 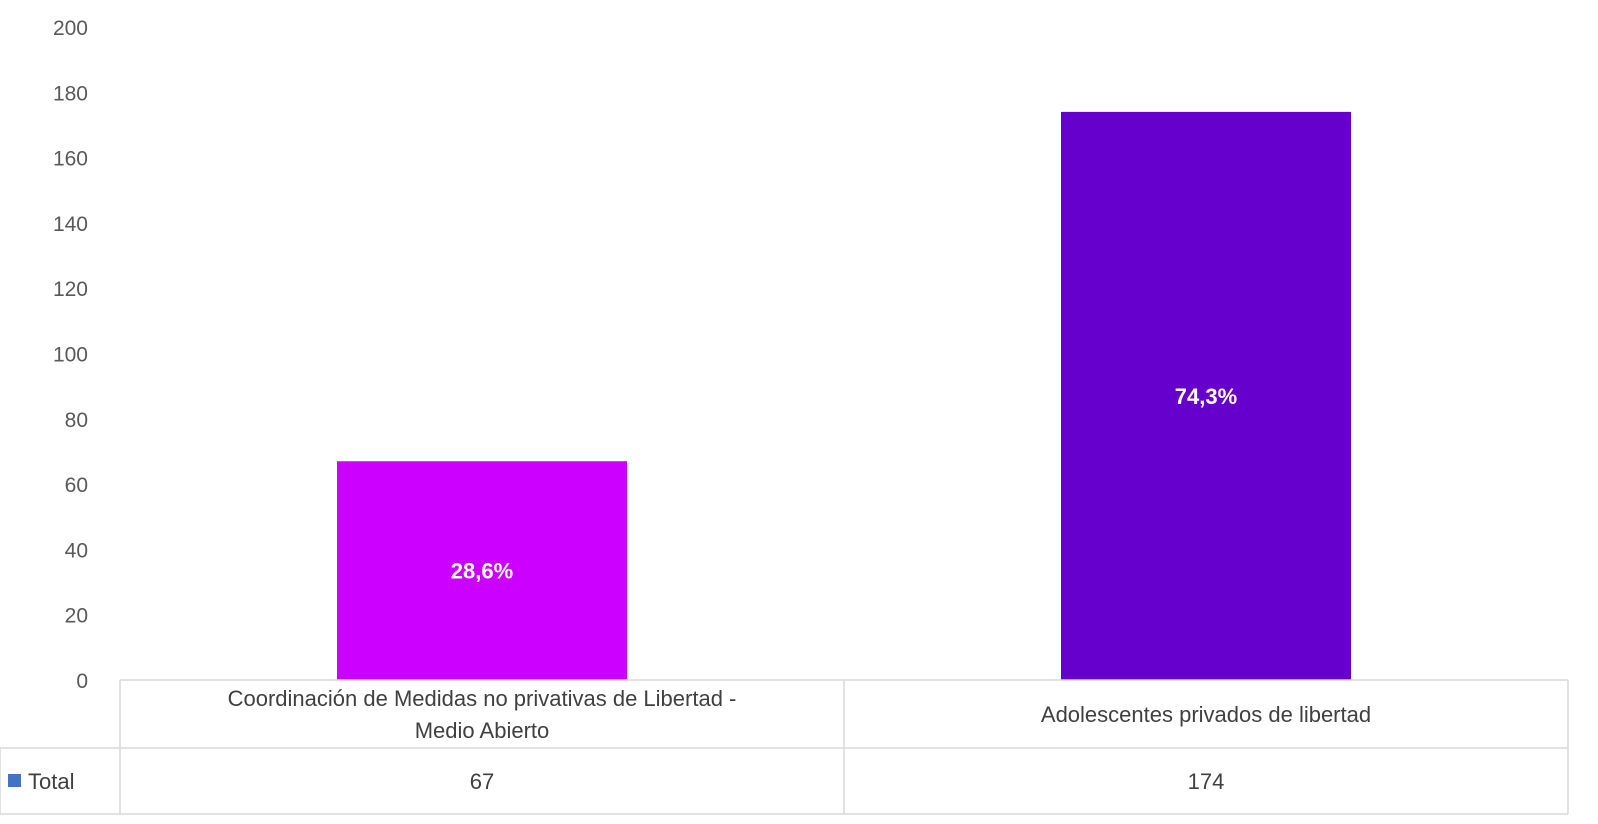 I want to click on table-value-1: 174, so click(x=1206, y=781).